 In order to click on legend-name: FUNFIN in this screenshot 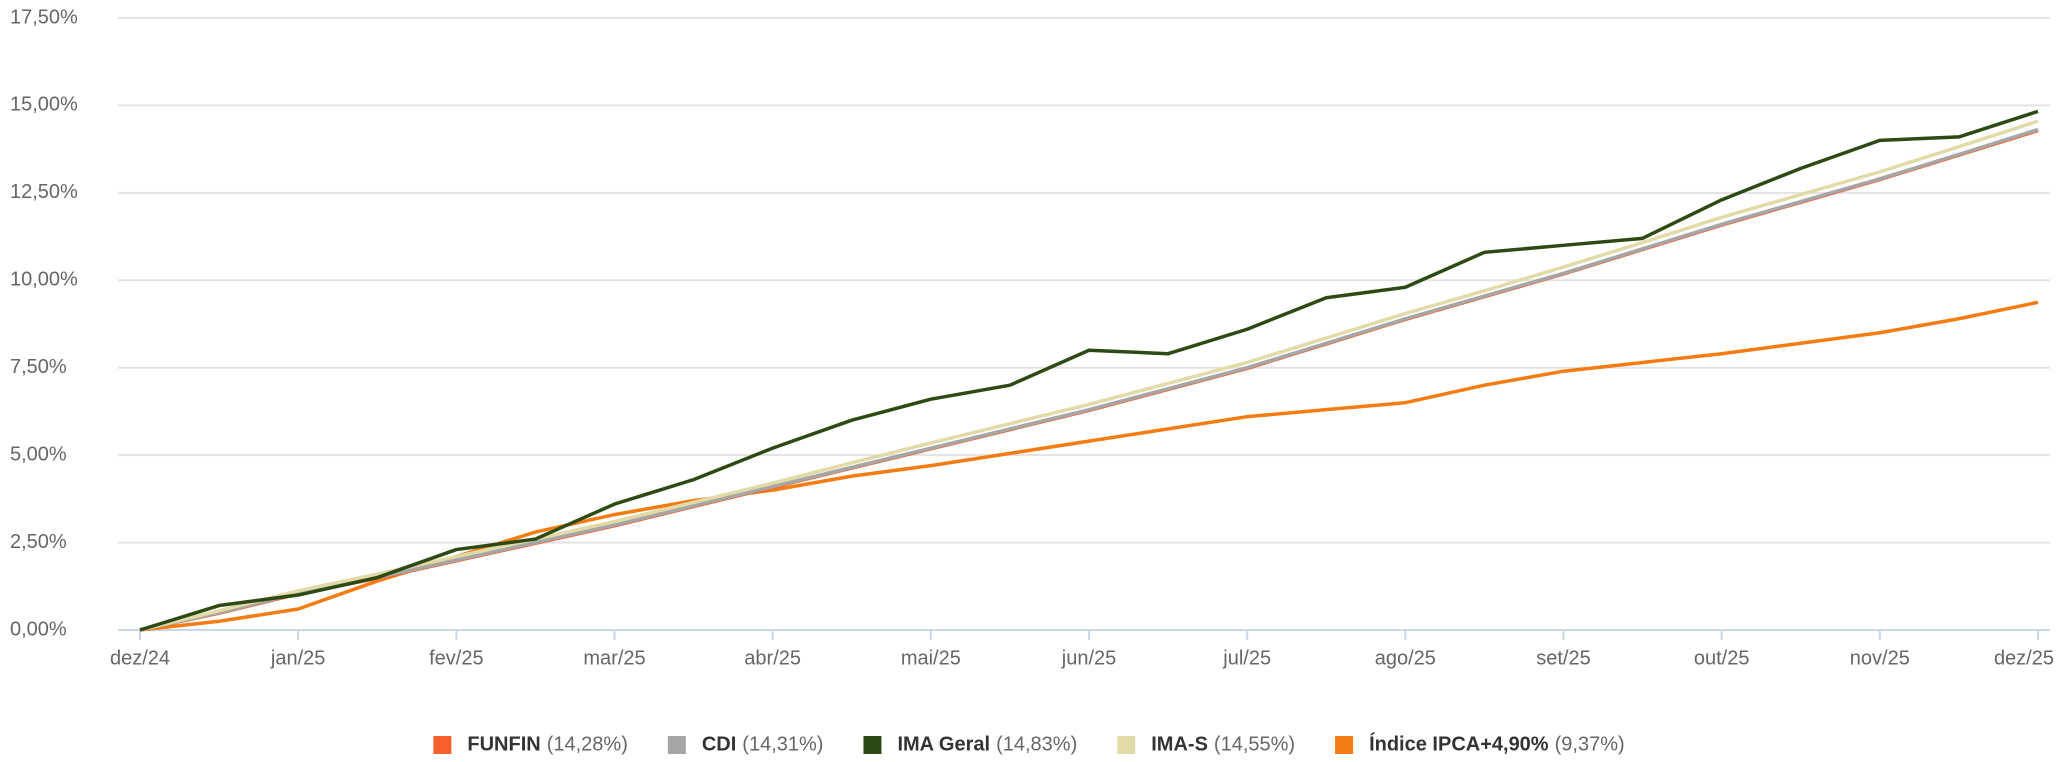, I will do `click(503, 744)`.